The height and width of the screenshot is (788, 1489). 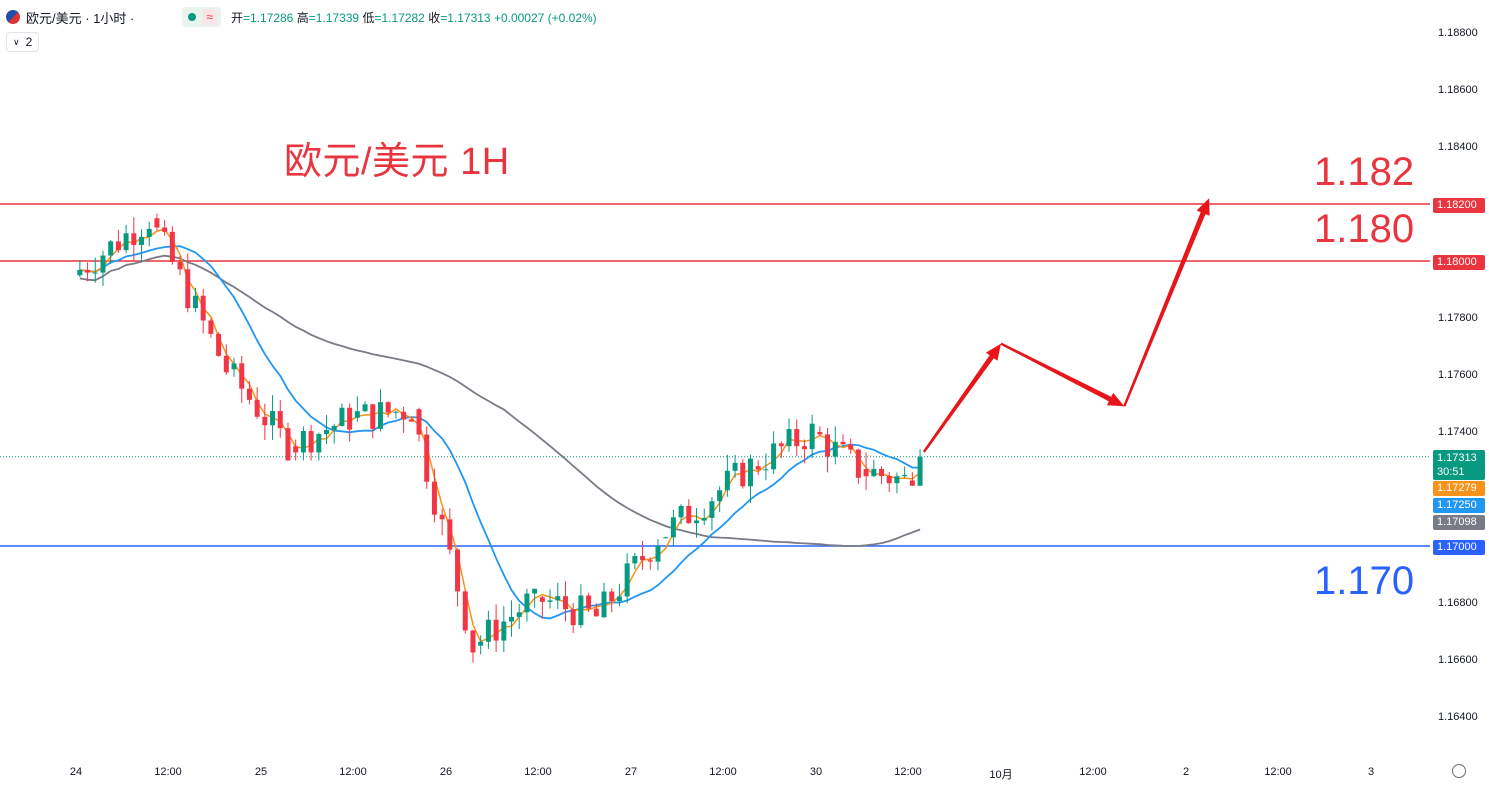 What do you see at coordinates (334, 17) in the screenshot?
I see `high-value: =1.17339` at bounding box center [334, 17].